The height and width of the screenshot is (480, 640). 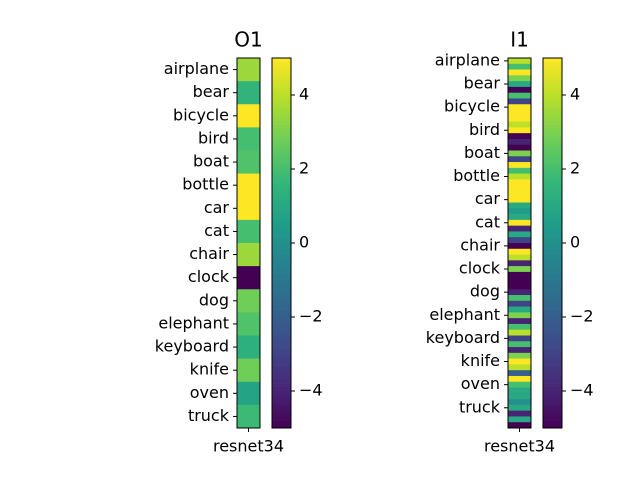 I want to click on y-tick-label: dog, so click(x=214, y=299).